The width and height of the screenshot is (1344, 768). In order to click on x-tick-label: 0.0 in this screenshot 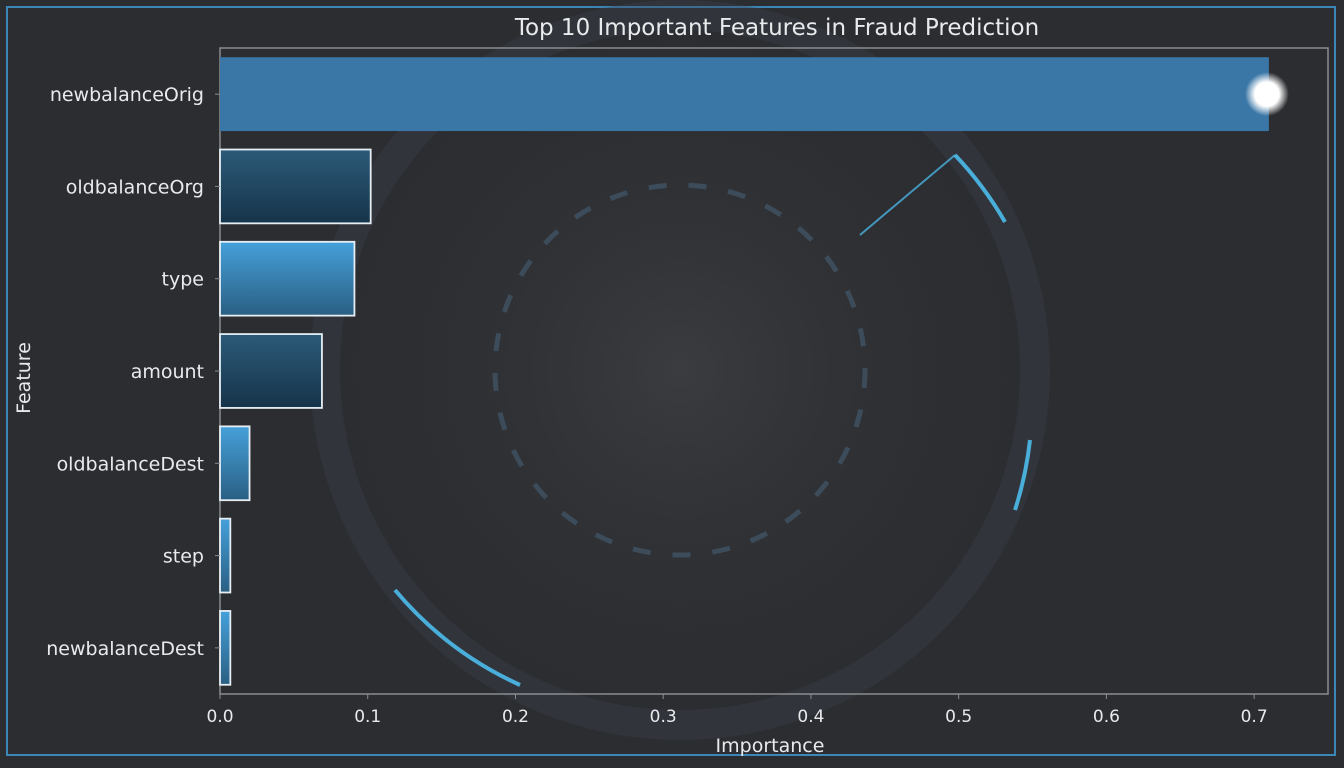, I will do `click(219, 717)`.